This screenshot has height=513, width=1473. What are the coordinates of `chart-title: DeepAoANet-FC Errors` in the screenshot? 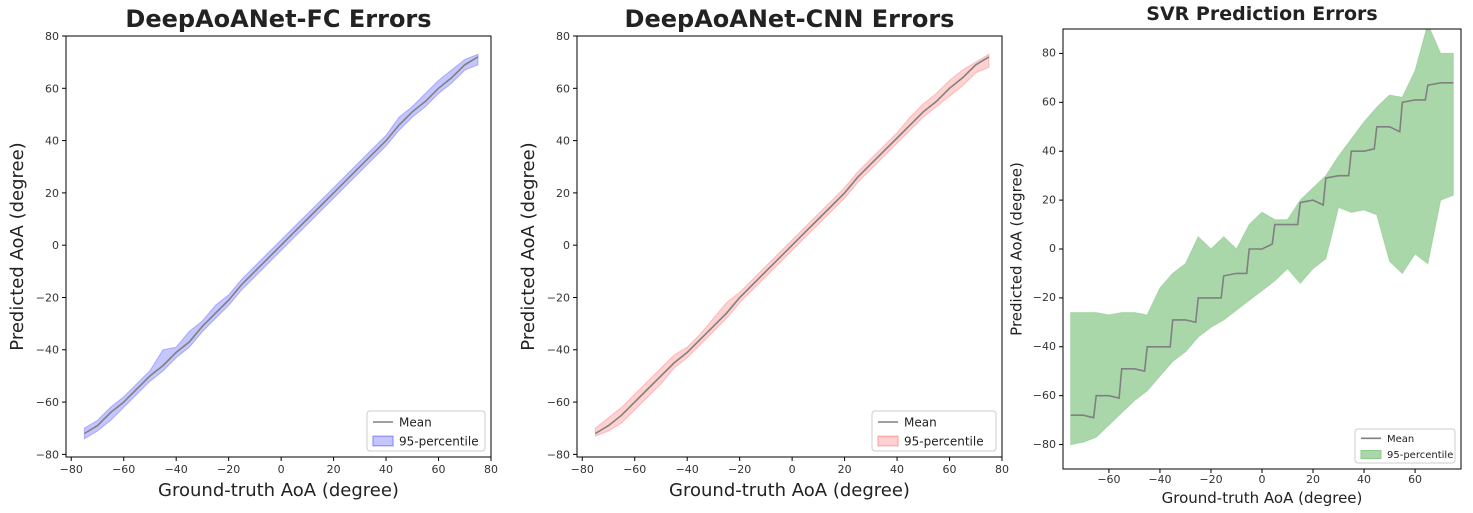 It's located at (278, 19).